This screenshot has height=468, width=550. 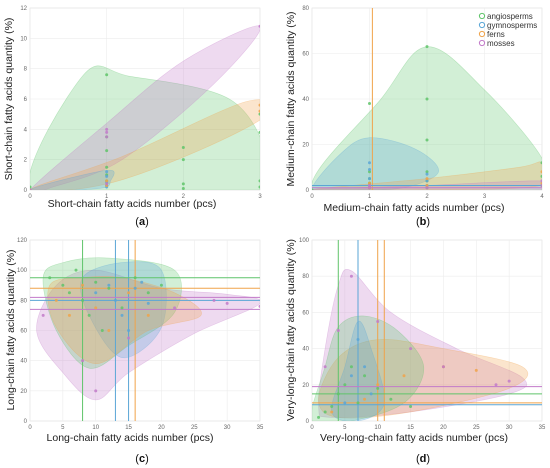 I want to click on y-tick-label: 4, so click(x=26, y=130).